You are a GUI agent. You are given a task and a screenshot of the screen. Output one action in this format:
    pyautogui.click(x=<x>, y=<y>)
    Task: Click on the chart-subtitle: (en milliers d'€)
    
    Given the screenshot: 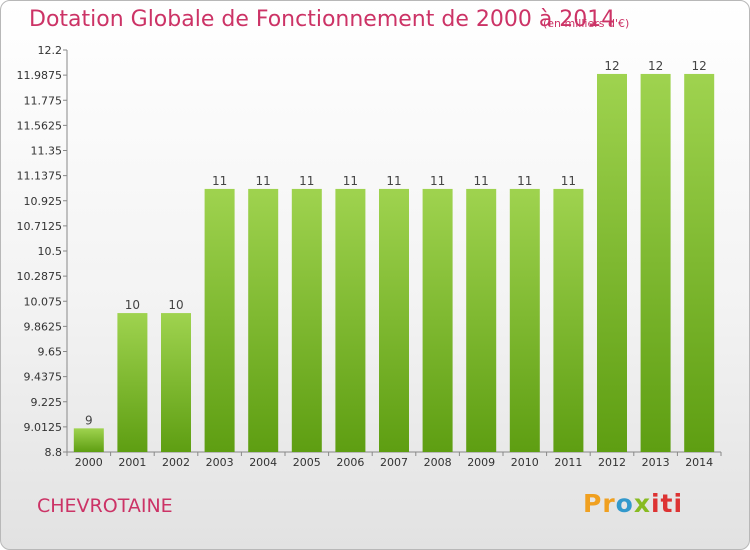 What is the action you would take?
    pyautogui.click(x=586, y=23)
    